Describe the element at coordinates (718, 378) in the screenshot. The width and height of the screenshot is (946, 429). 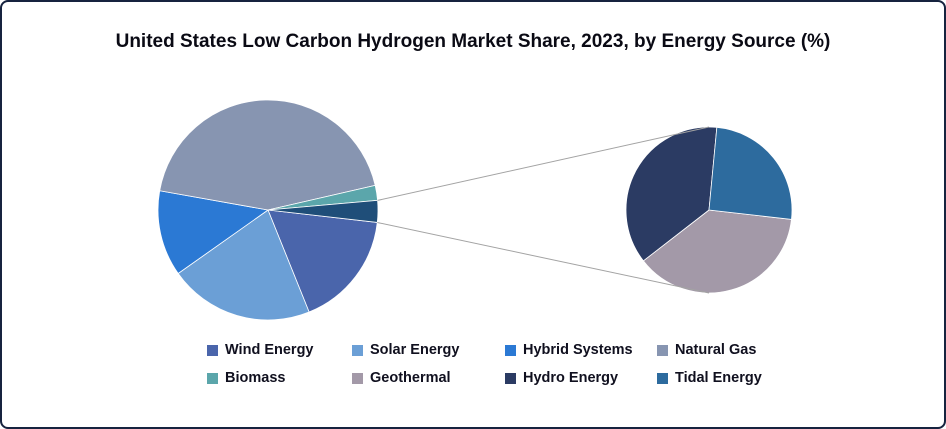
I see `legend-label: Tidal Energy` at that location.